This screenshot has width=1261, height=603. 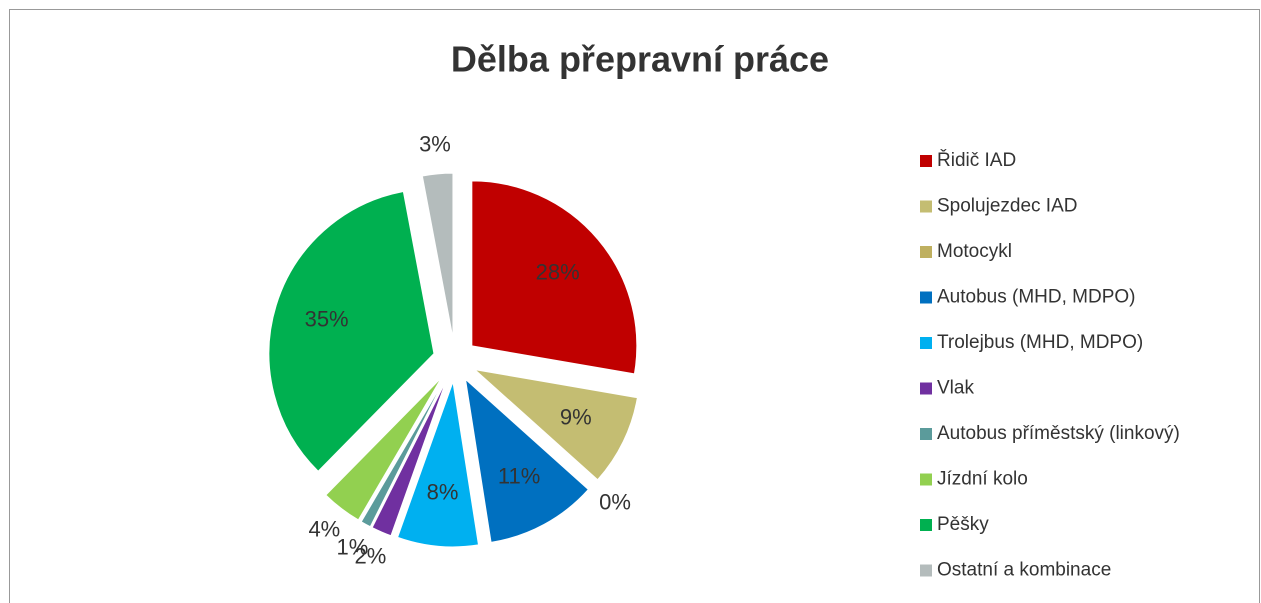 I want to click on data-label: 11%, so click(x=519, y=476).